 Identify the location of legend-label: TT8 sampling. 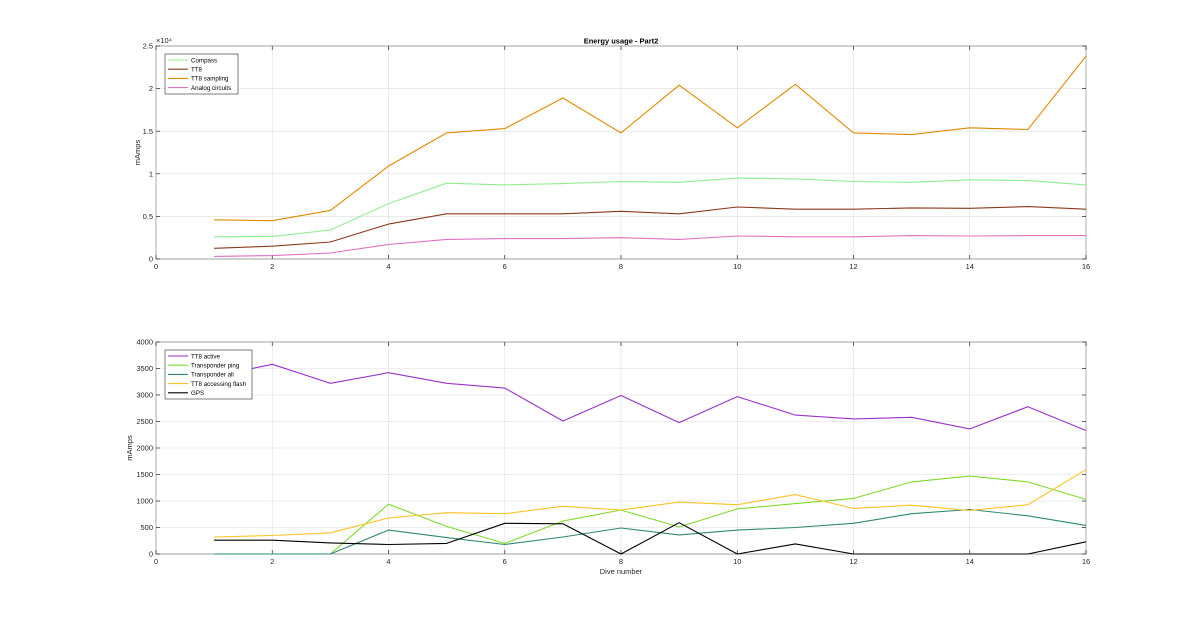
(210, 79).